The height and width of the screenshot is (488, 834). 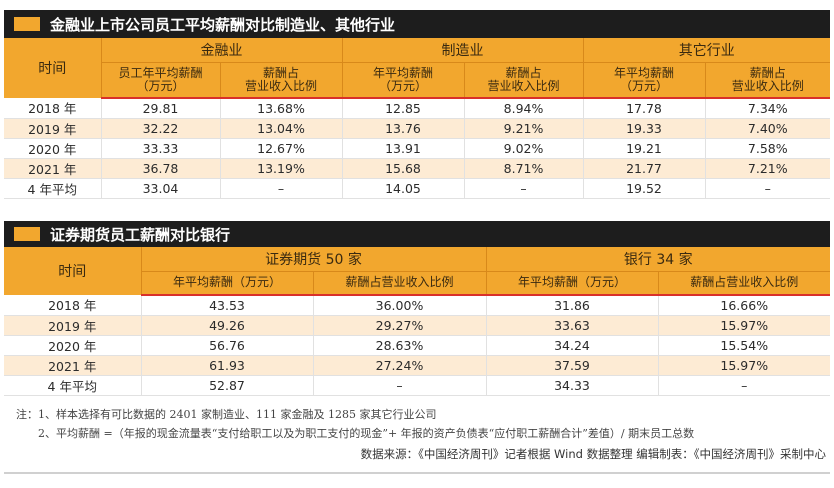 I want to click on table1-group-finance: 金融业, so click(x=221, y=50).